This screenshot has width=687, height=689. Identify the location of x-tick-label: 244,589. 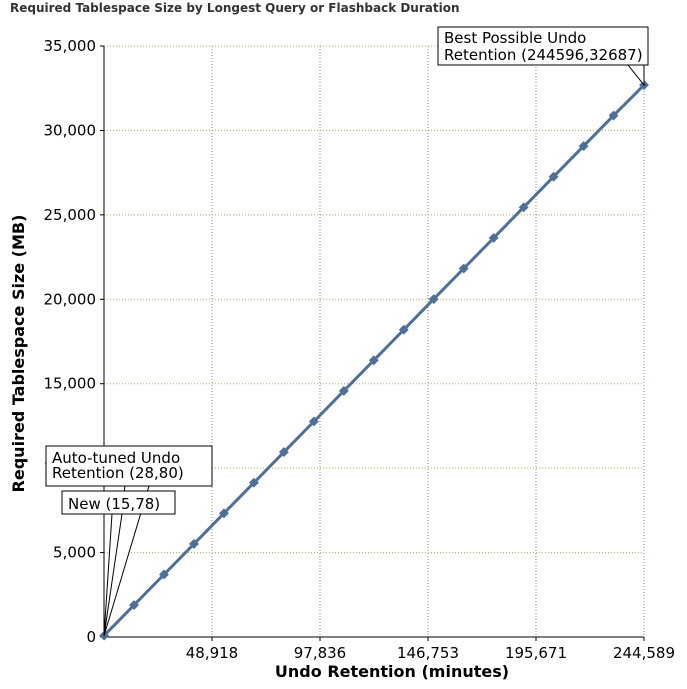
(644, 653).